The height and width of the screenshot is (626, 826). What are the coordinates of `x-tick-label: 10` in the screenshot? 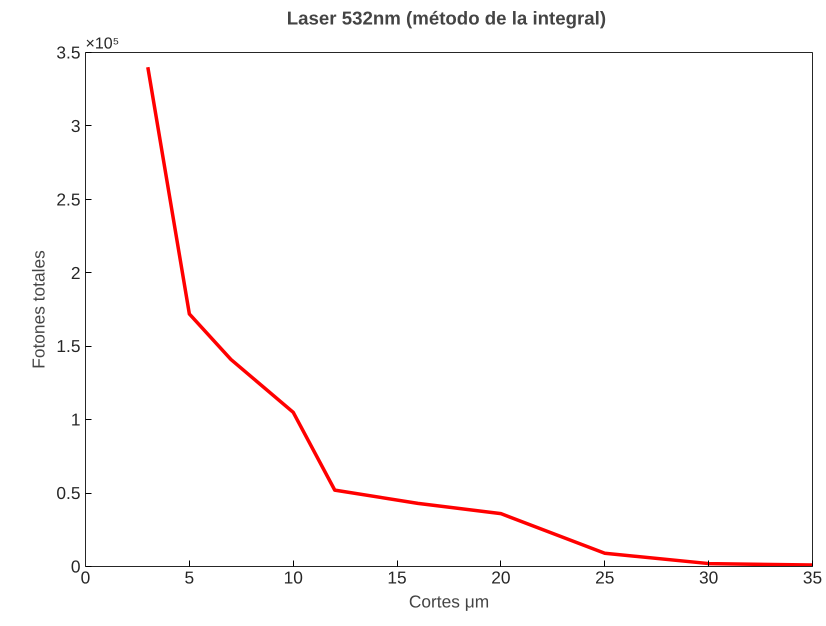 It's located at (293, 578).